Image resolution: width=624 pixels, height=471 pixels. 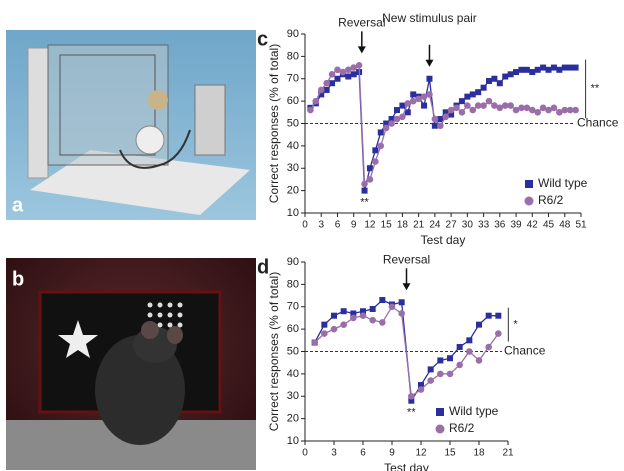 What do you see at coordinates (533, 225) in the screenshot?
I see `x-tick-label: 42` at bounding box center [533, 225].